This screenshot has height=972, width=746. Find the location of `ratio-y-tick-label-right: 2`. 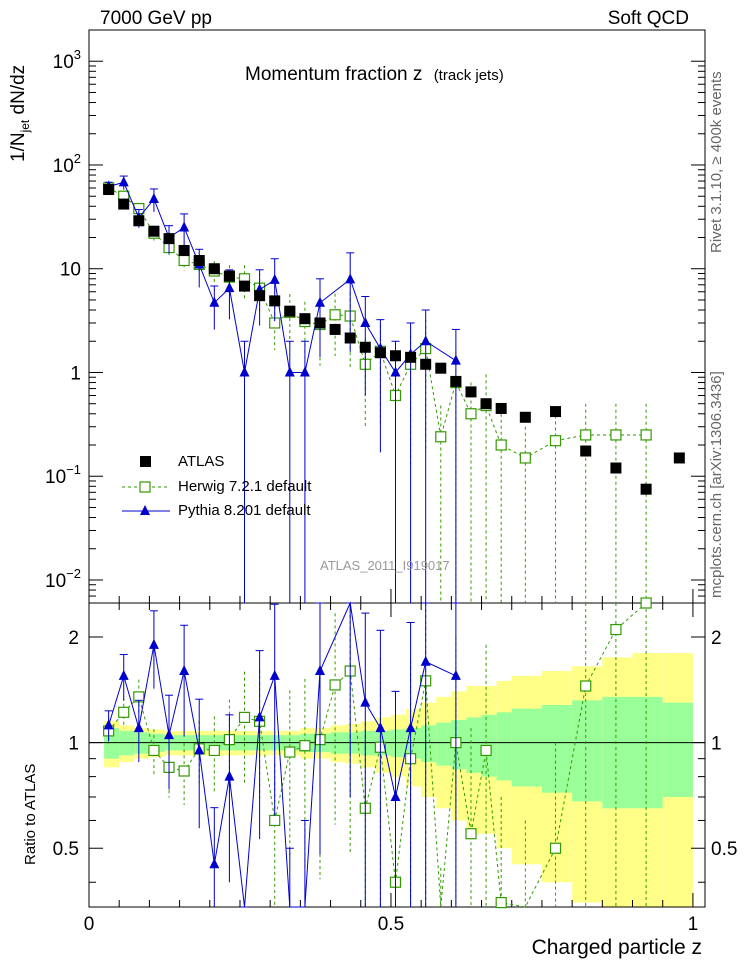

ratio-y-tick-label-right: 2 is located at coordinates (716, 638).